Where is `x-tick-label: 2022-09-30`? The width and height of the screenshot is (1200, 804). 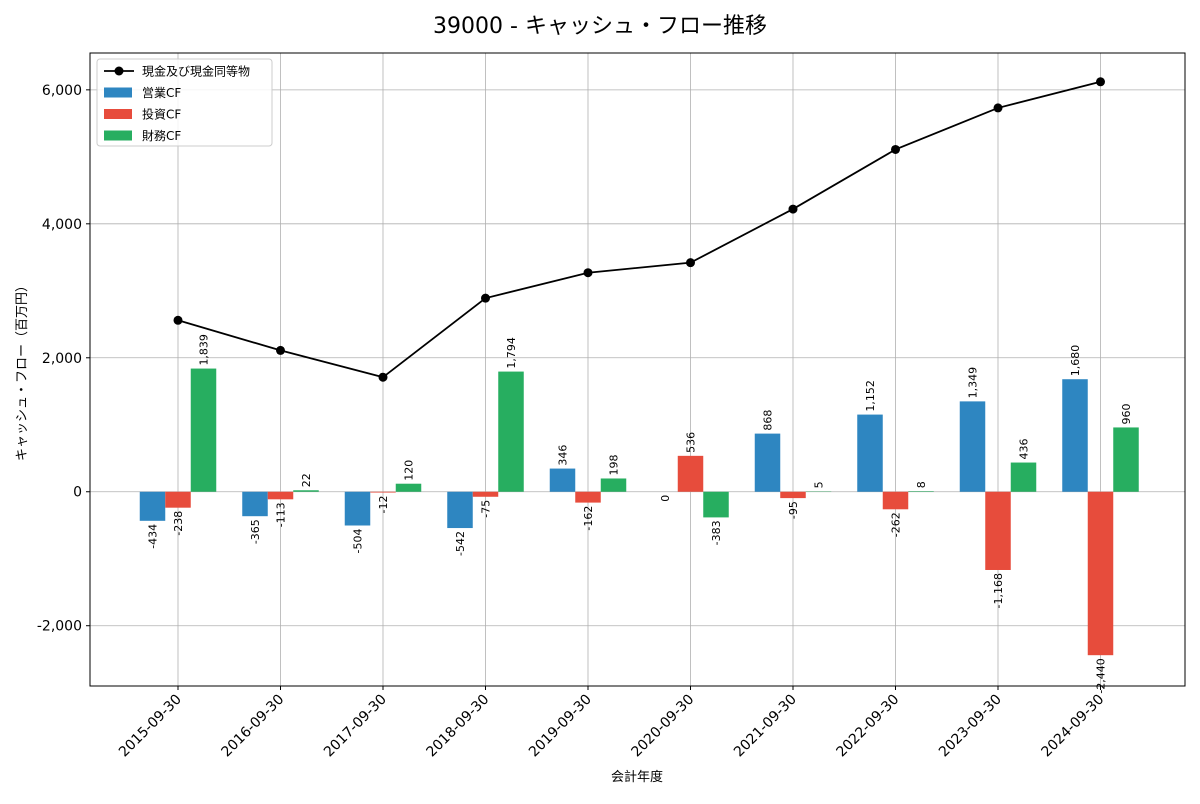
x-tick-label: 2022-09-30 is located at coordinates (867, 726).